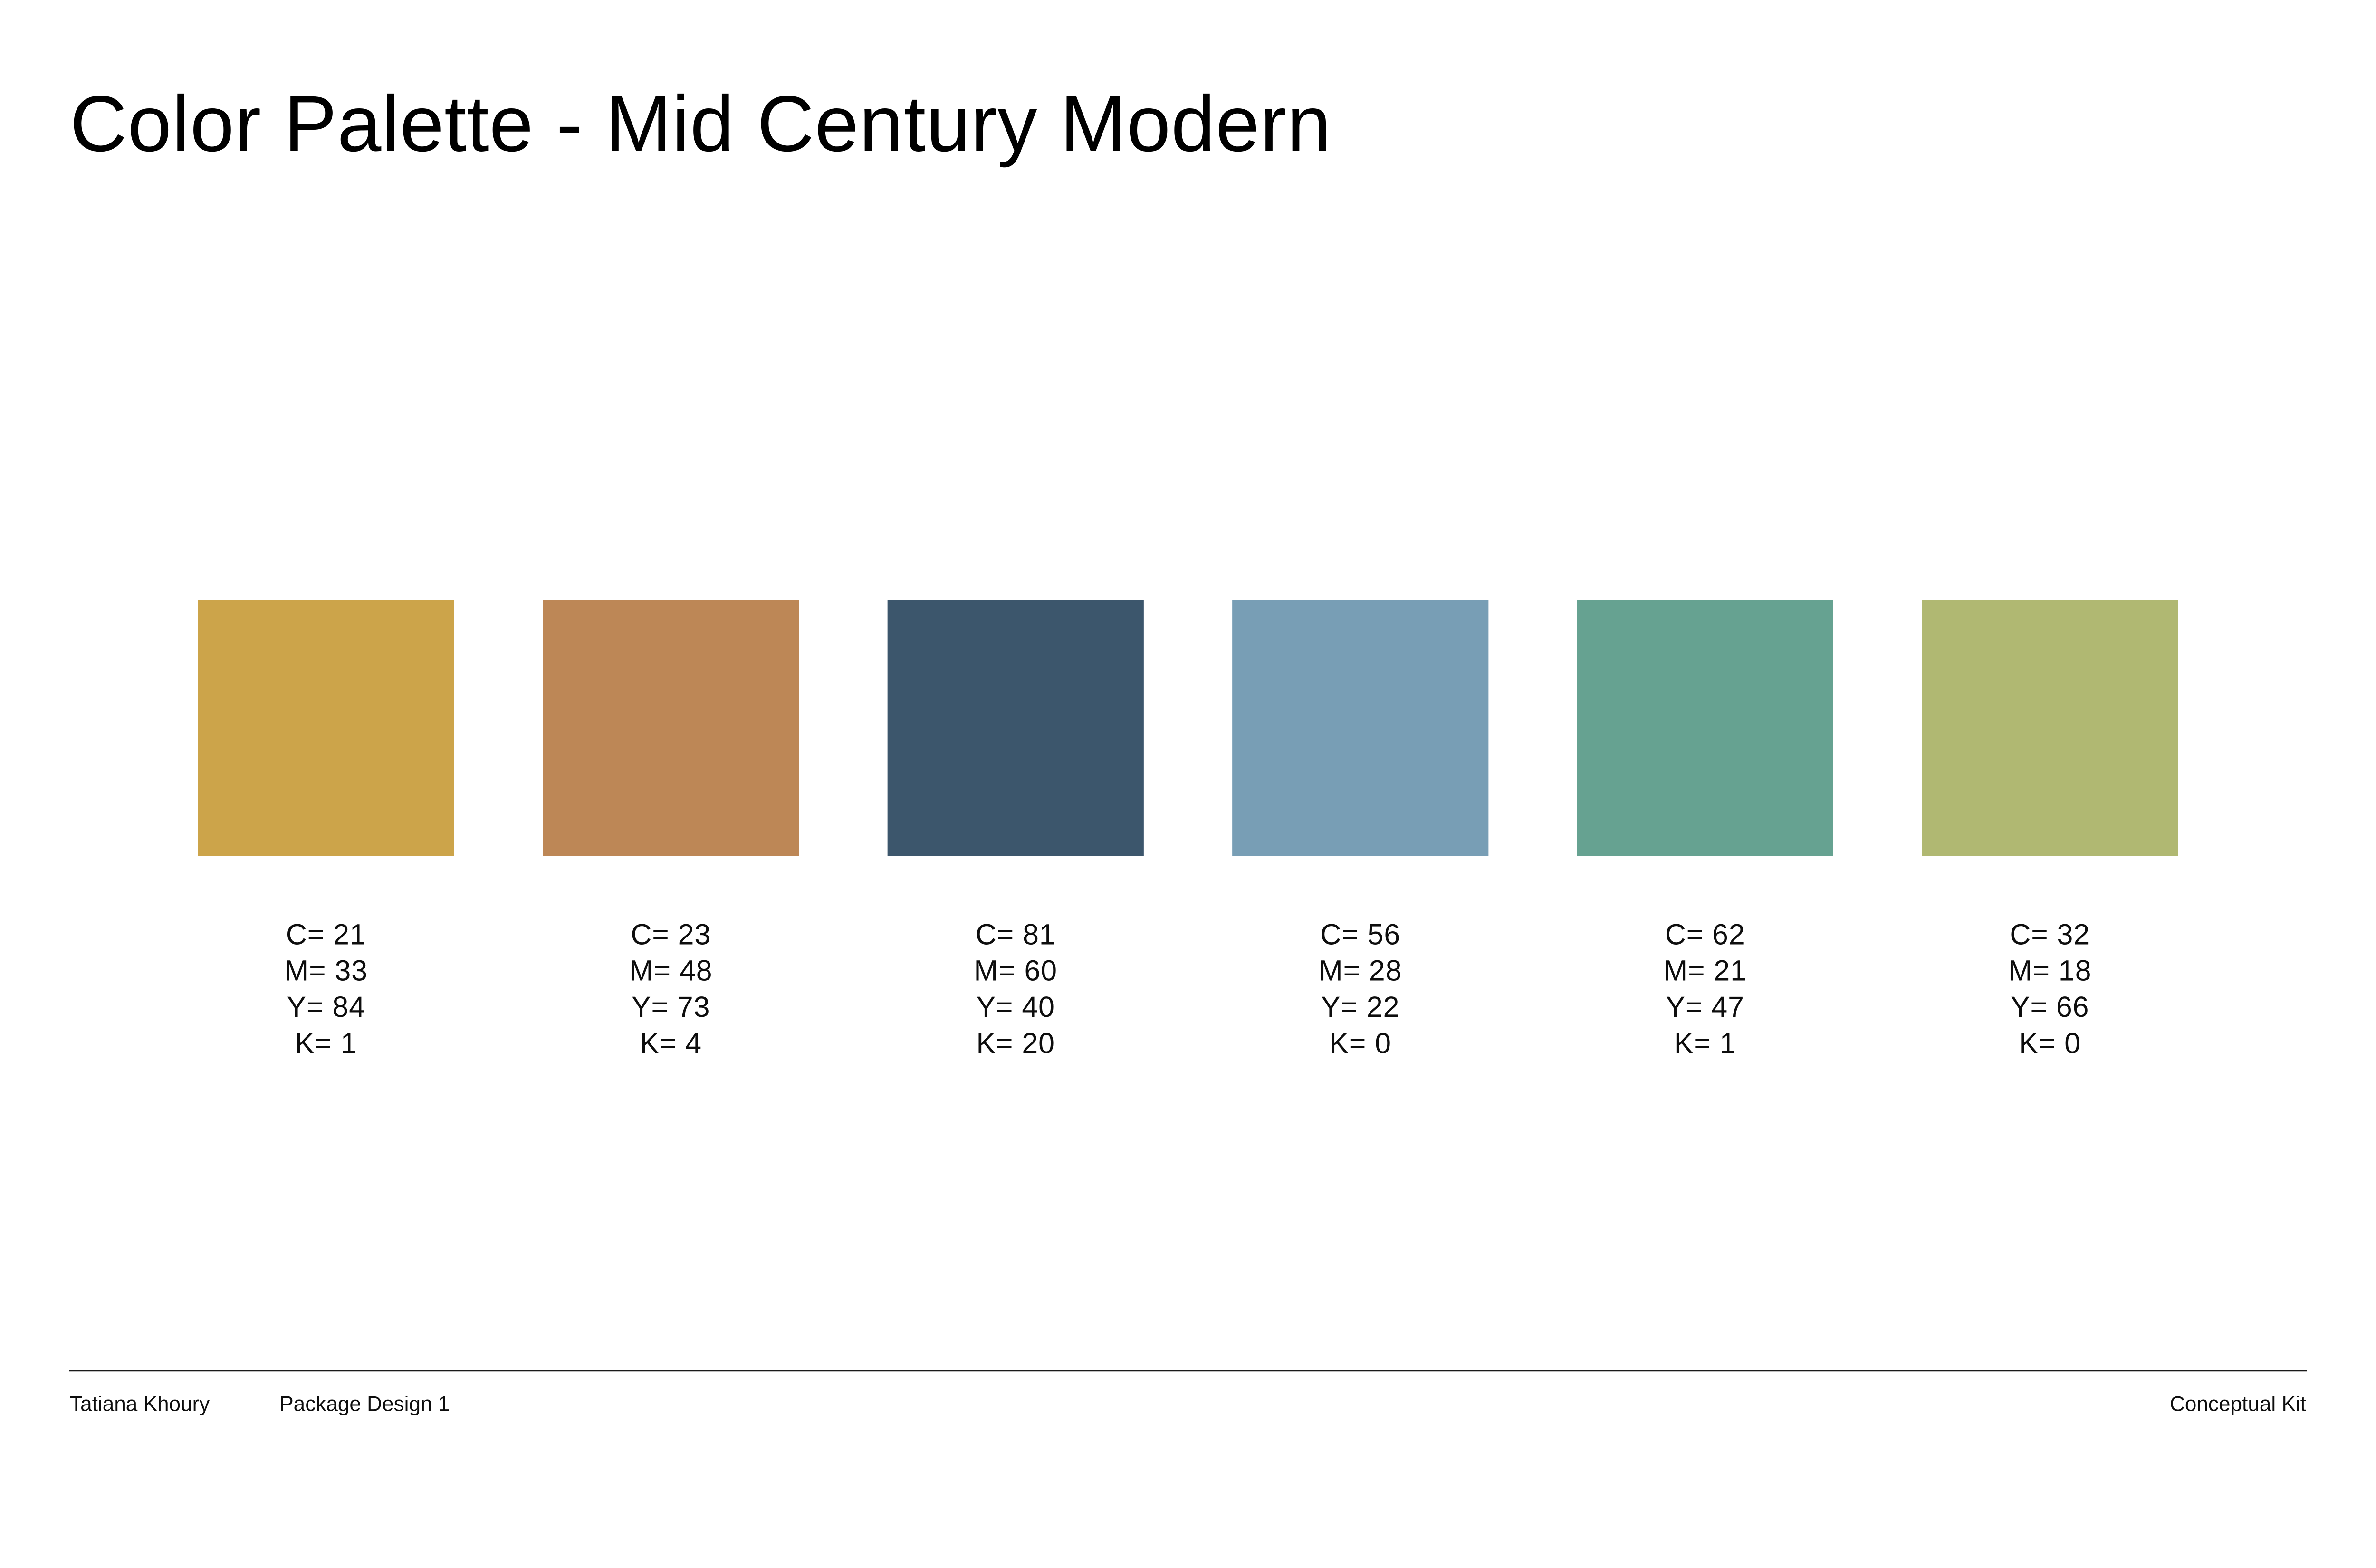 The height and width of the screenshot is (1568, 2376). Describe the element at coordinates (2237, 1404) in the screenshot. I see `footer-project-name: Conceptual Kit` at that location.